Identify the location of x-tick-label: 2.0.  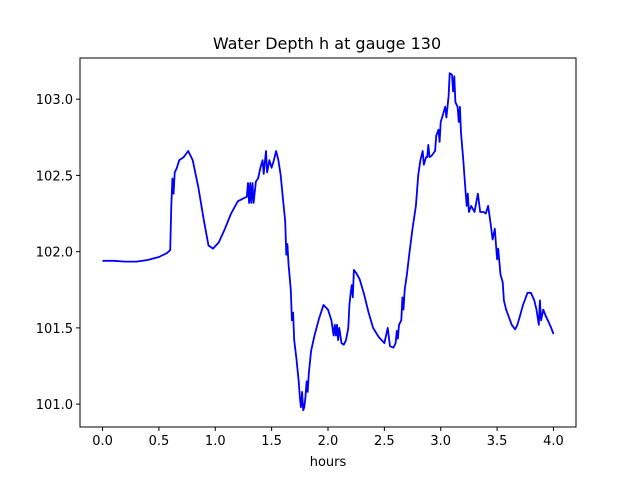
(328, 441).